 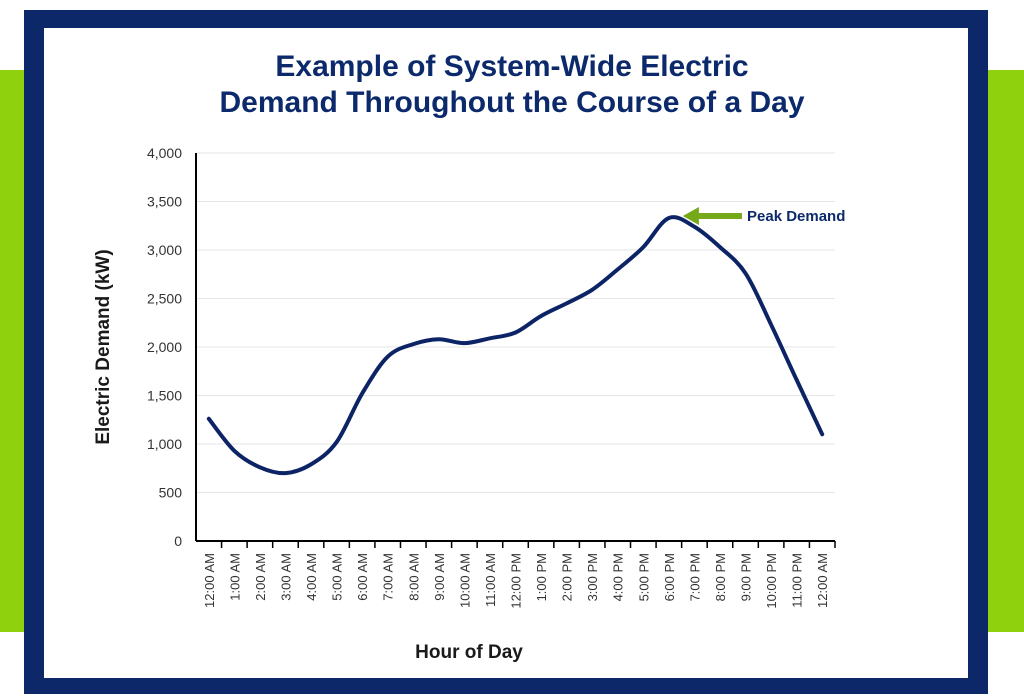 What do you see at coordinates (362, 577) in the screenshot?
I see `x-tick-label: 6:00 AM` at bounding box center [362, 577].